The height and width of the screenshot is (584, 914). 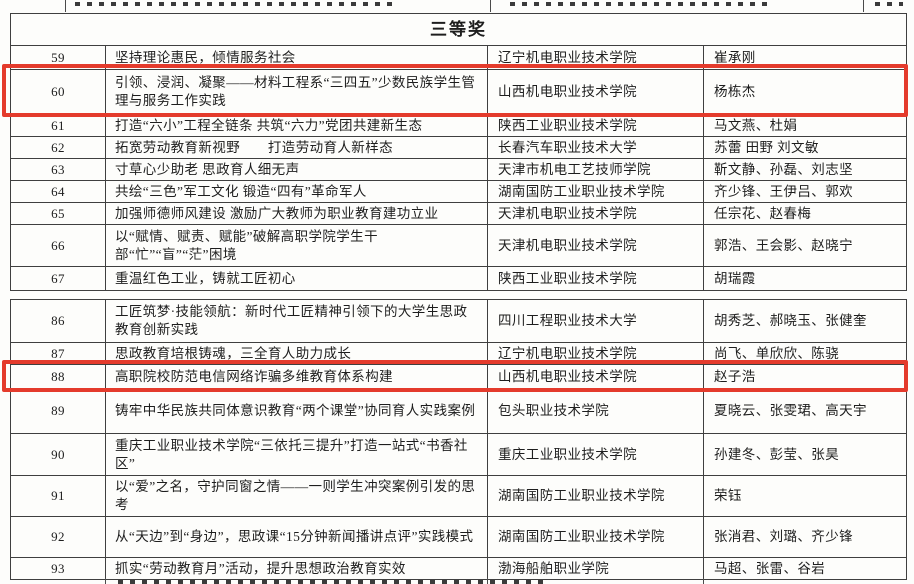 I want to click on table-row: 67 重温红色工业，铸就工匠初心 陕西工业职业技术学院 胡瑞霞, so click(x=458, y=278).